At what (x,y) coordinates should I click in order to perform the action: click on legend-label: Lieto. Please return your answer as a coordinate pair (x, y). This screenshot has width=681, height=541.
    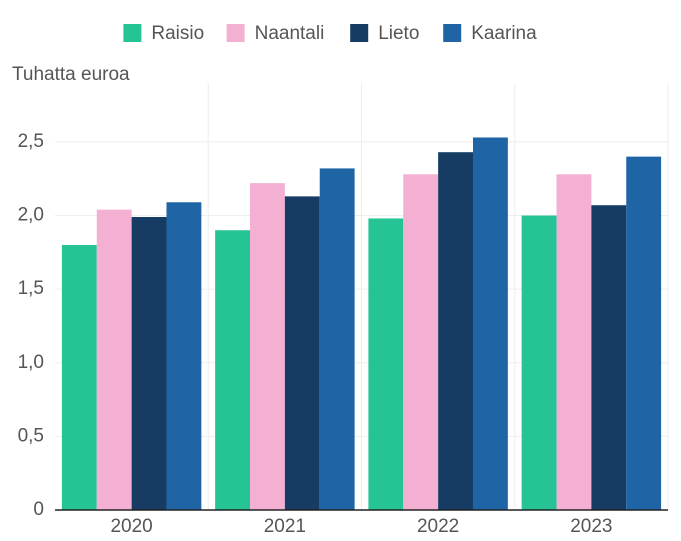
    Looking at the image, I should click on (398, 33).